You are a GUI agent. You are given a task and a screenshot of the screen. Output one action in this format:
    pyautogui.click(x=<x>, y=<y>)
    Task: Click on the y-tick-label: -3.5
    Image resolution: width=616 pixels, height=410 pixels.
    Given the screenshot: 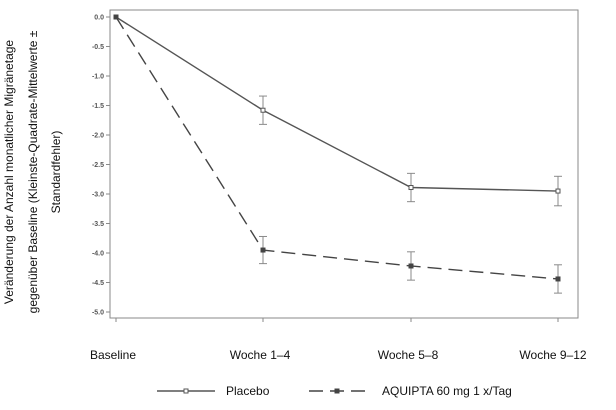 What is the action you would take?
    pyautogui.click(x=98, y=224)
    